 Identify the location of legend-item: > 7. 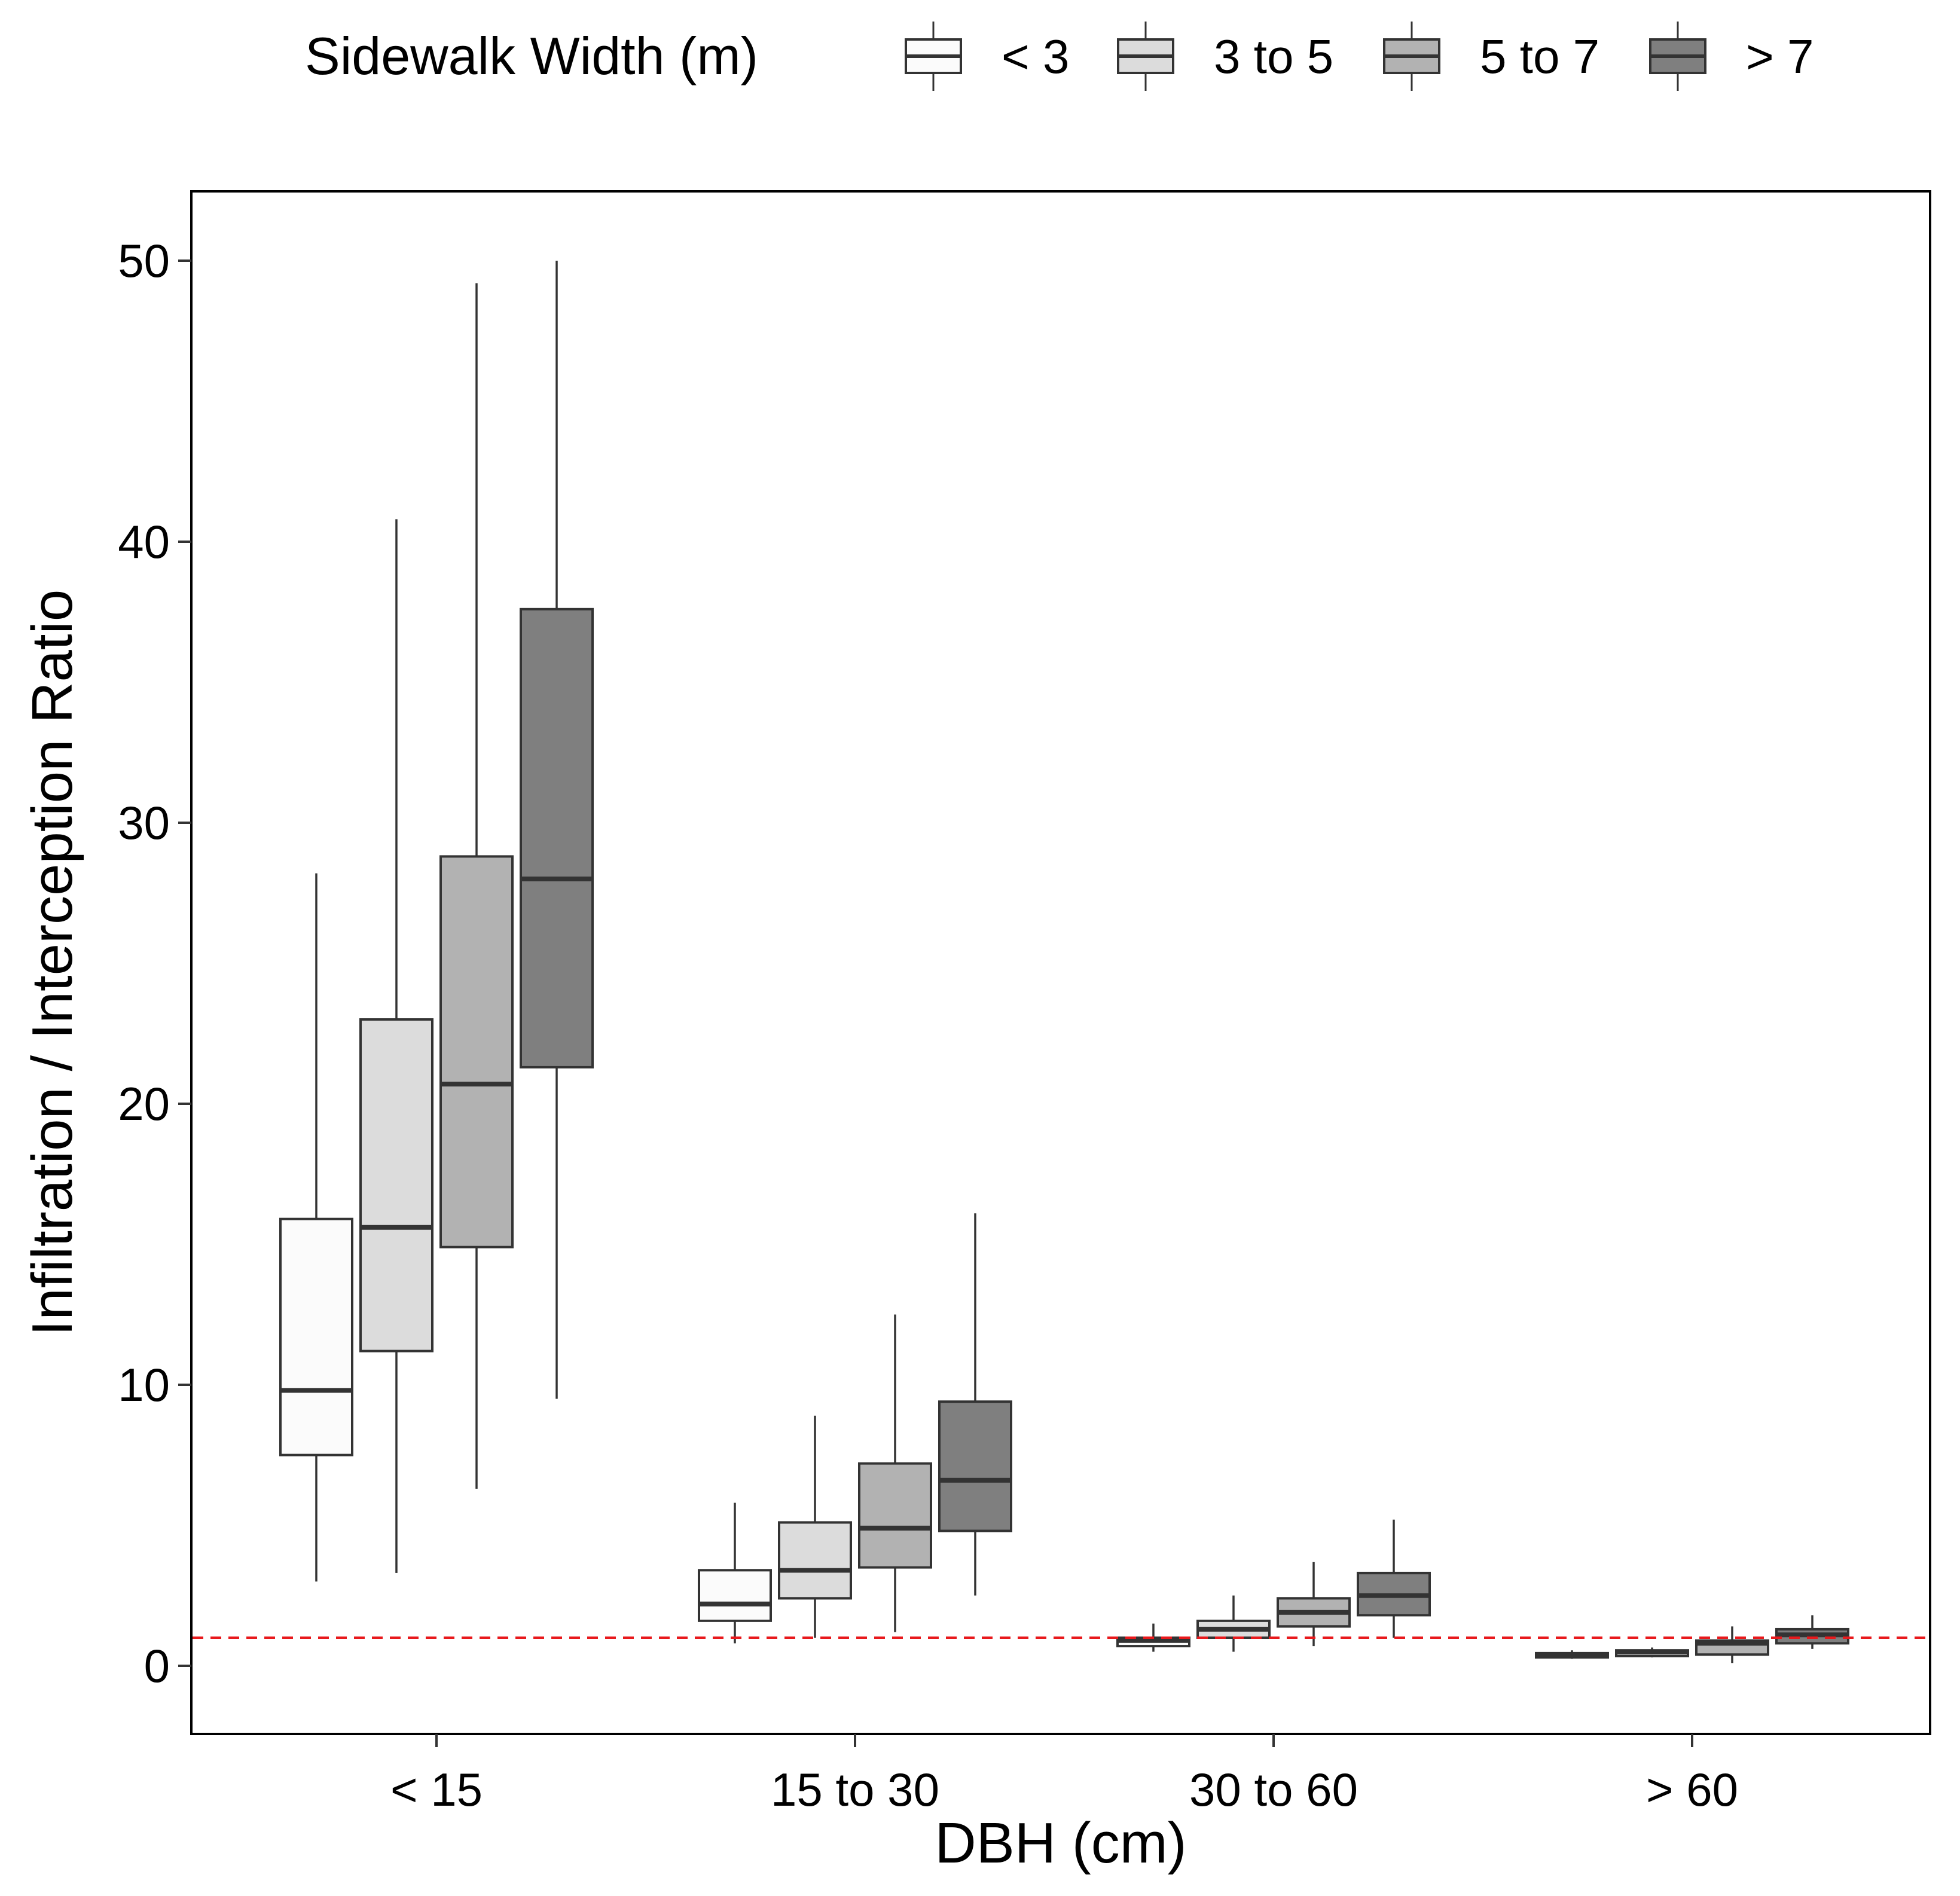
(1731, 56).